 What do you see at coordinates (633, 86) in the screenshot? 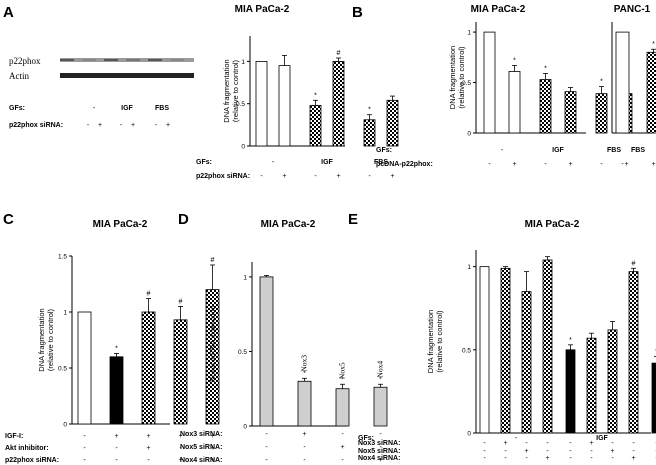
I see `chart-b2: PANC-1*FBS- +` at bounding box center [633, 86].